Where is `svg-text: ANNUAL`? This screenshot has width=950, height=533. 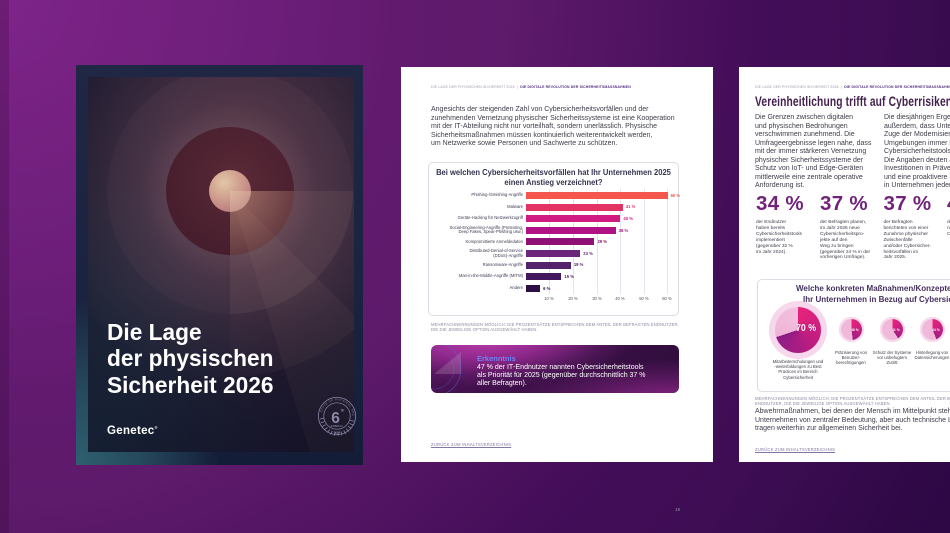 svg-text: ANNUAL is located at coordinates (336, 425).